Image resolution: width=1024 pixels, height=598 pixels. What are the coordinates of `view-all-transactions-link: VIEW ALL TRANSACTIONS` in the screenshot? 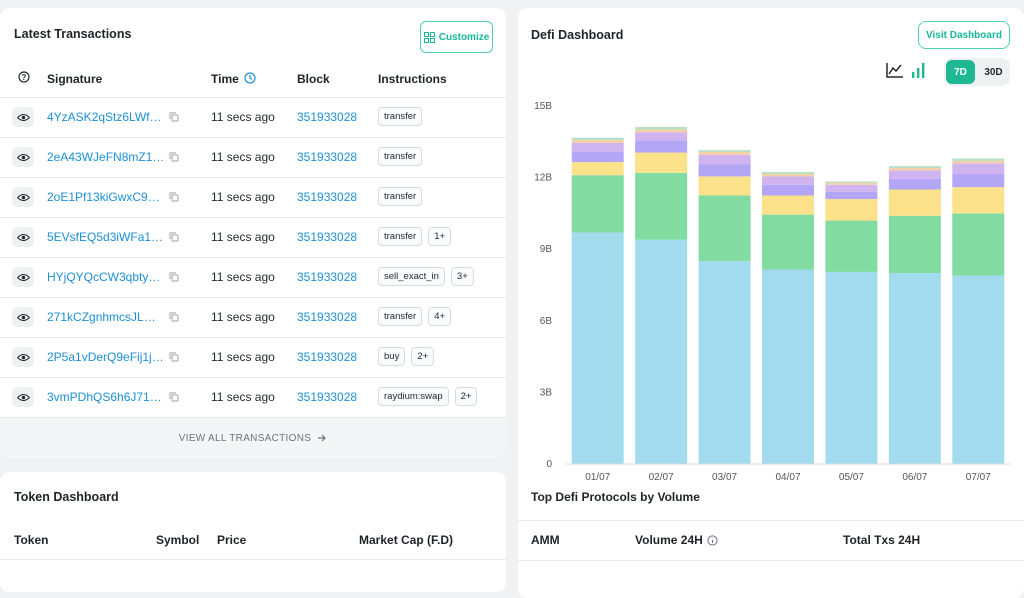 It's located at (253, 438).